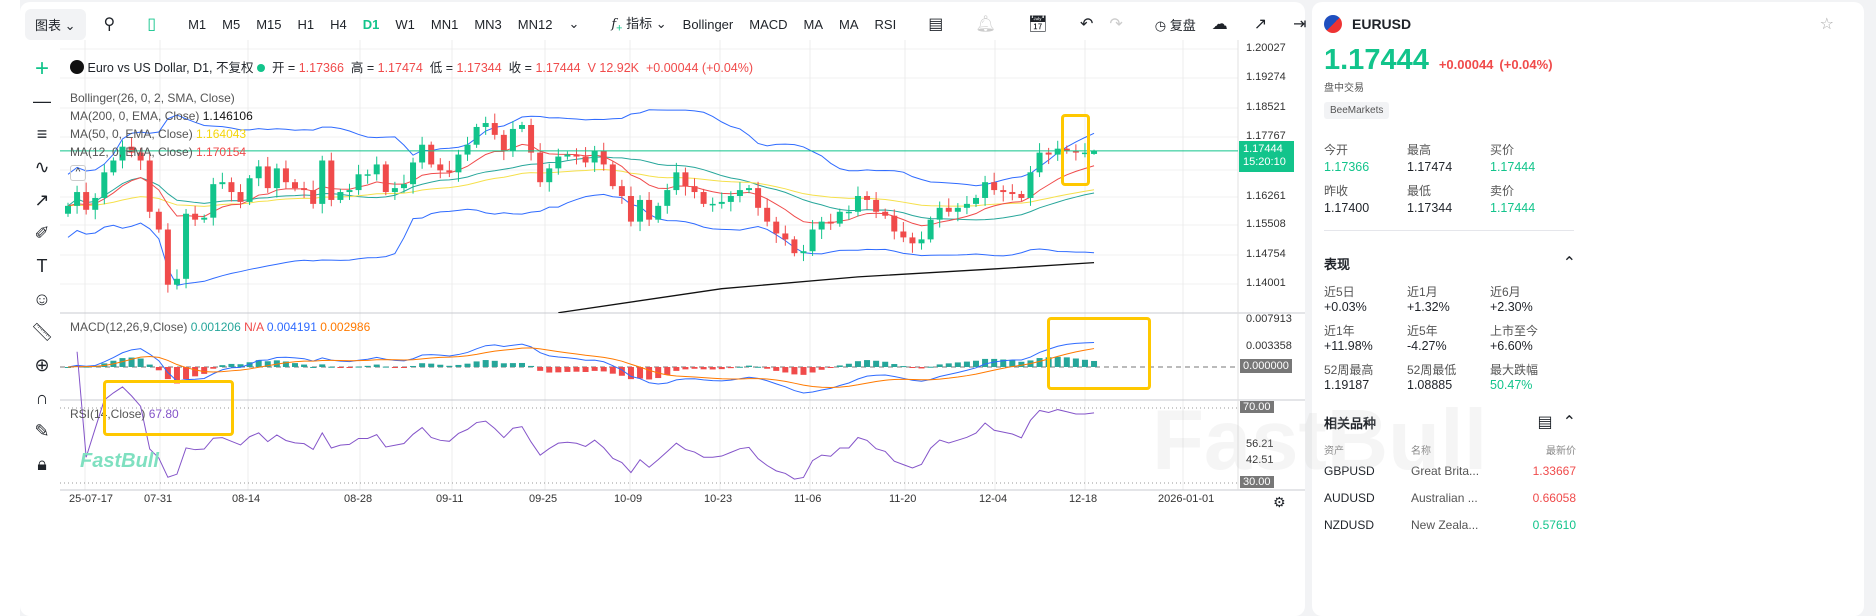 This screenshot has height=616, width=1876. I want to click on search-icon: ⚲, so click(109, 24).